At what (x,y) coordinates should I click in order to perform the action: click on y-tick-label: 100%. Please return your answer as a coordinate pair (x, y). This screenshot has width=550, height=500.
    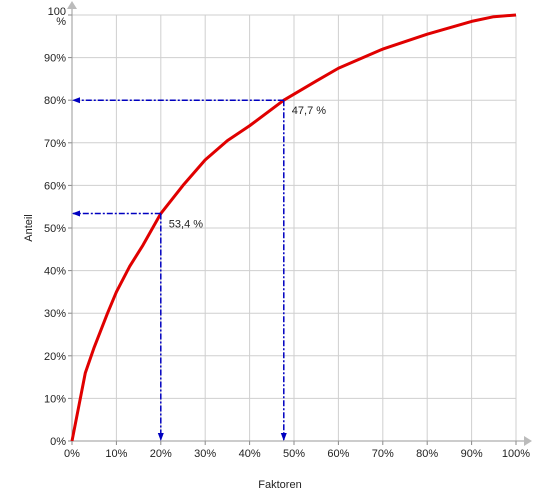
    Looking at the image, I should click on (57, 17).